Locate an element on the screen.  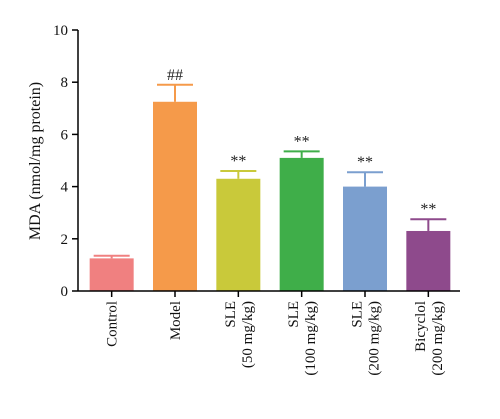
x-category-label: Model is located at coordinates (176, 320).